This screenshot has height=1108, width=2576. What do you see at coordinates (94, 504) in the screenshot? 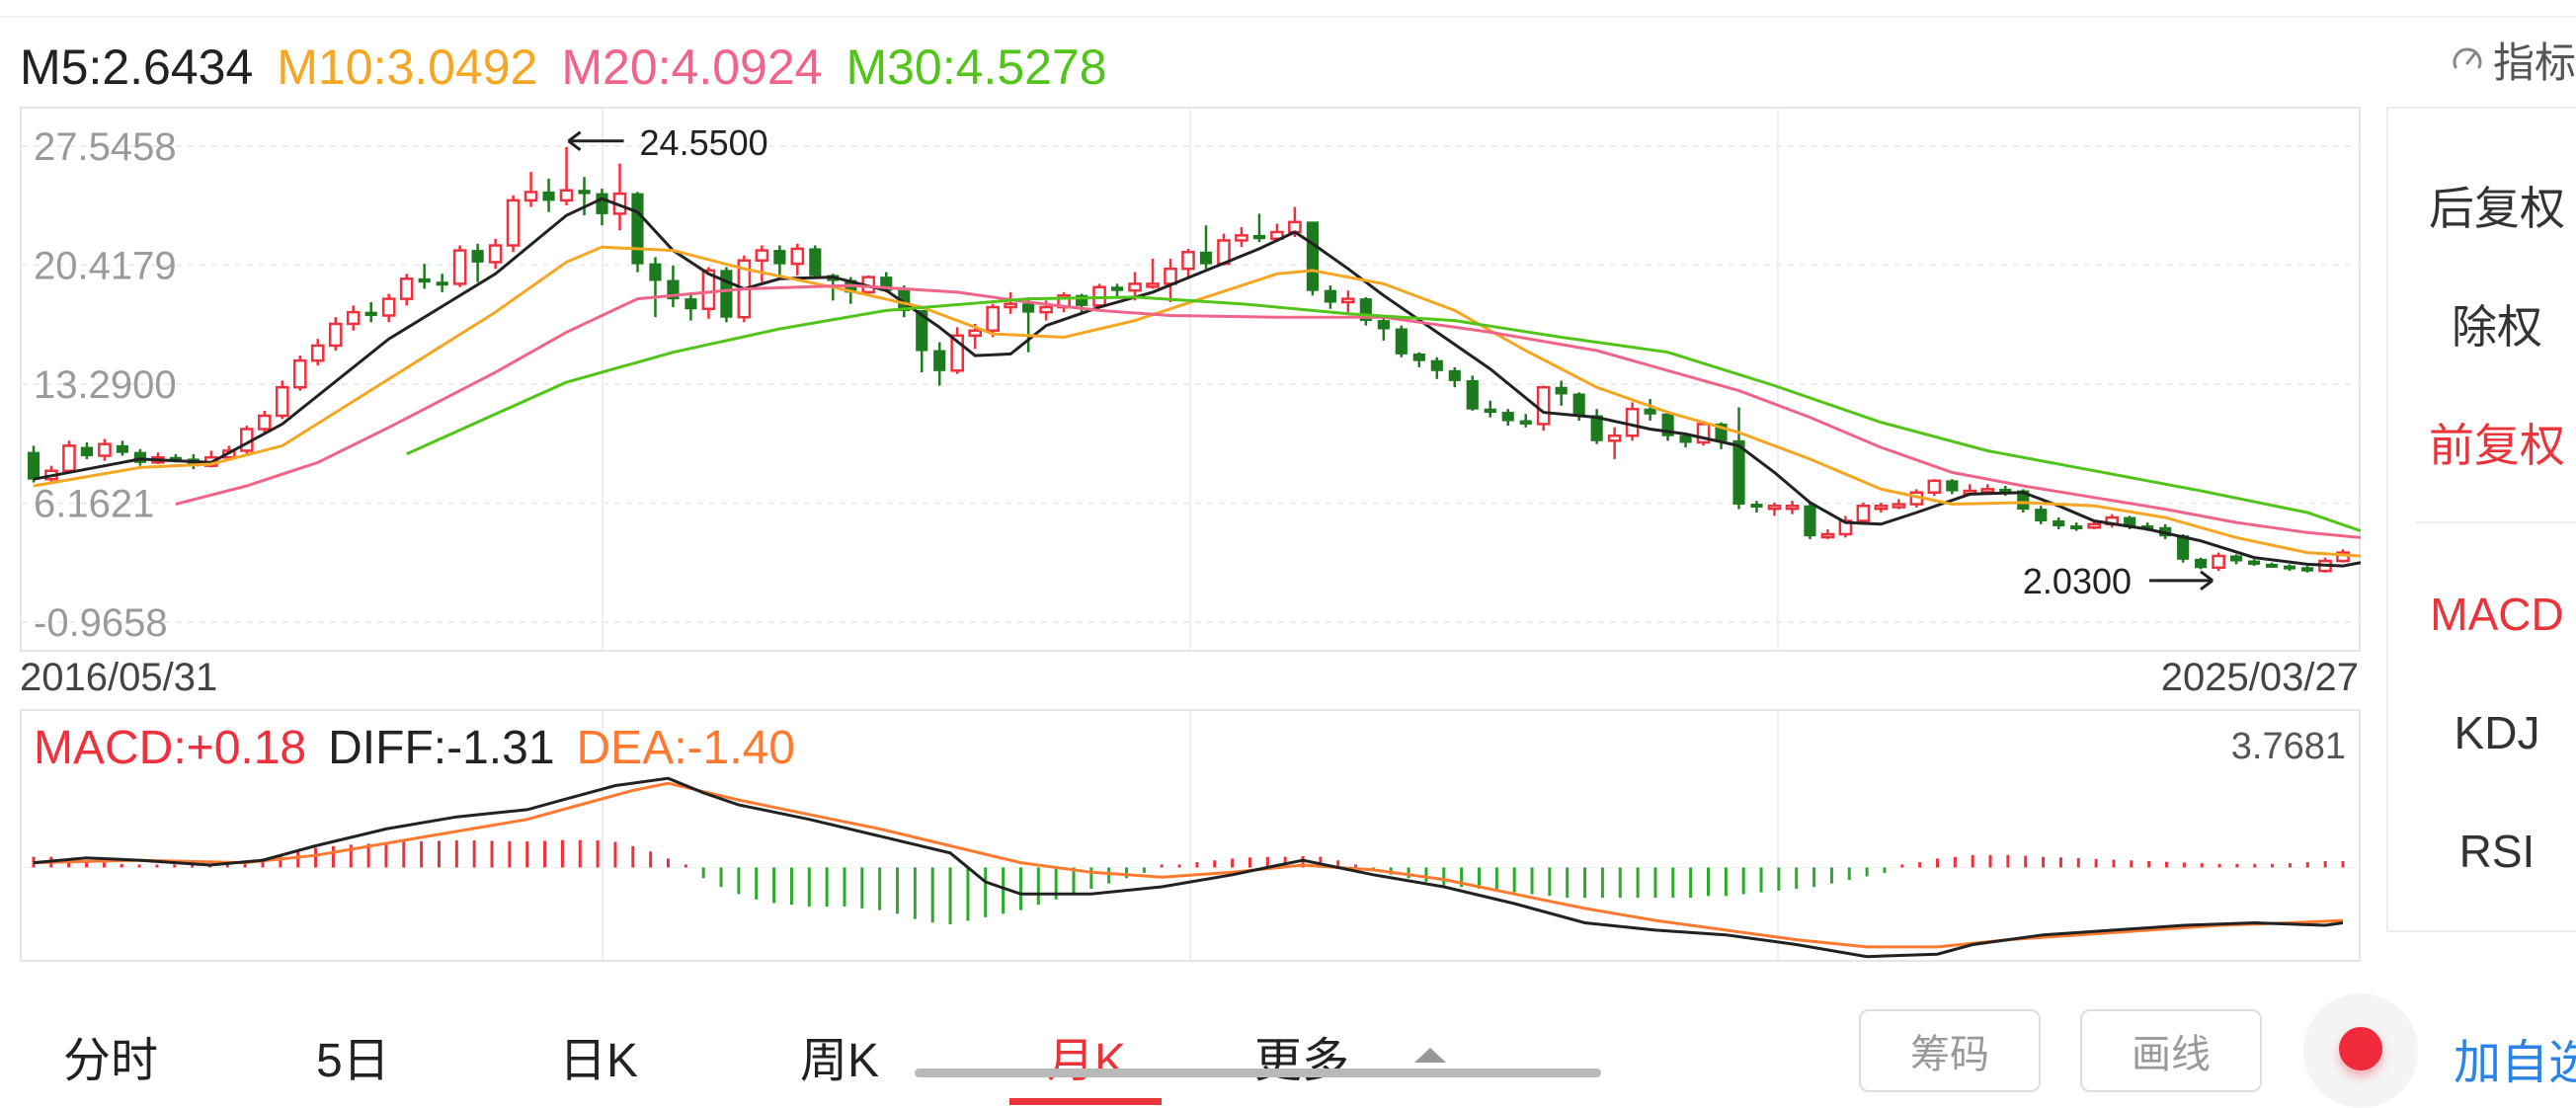
I see `y-tick-label: 6.1621` at bounding box center [94, 504].